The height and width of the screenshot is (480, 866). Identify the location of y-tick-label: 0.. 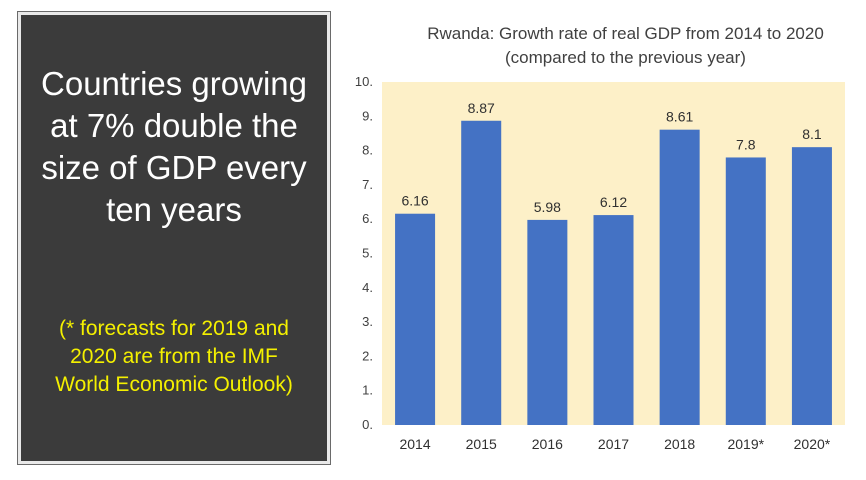
(367, 424).